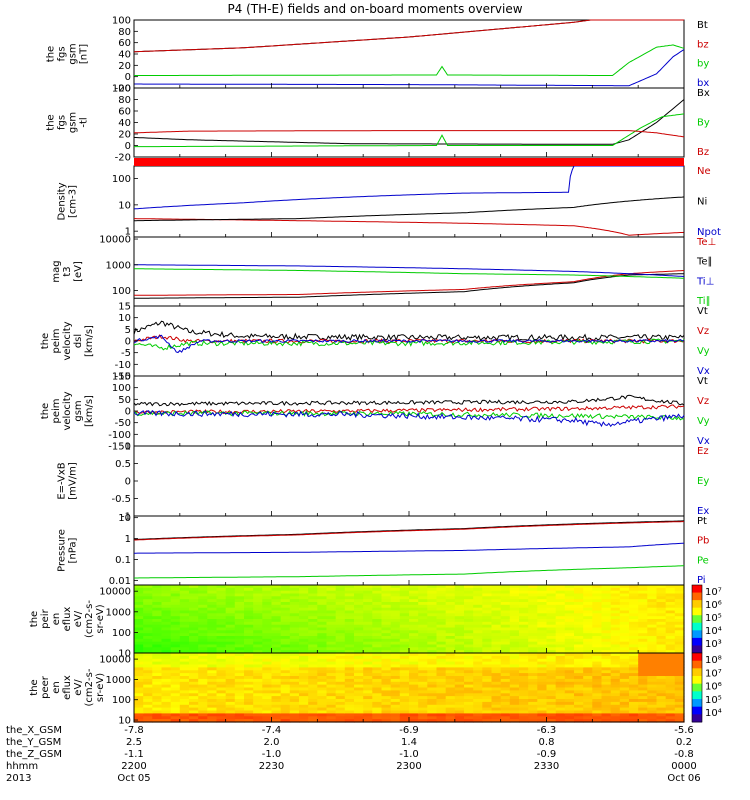 This screenshot has height=800, width=750. I want to click on y-tick-label: 20, so click(124, 135).